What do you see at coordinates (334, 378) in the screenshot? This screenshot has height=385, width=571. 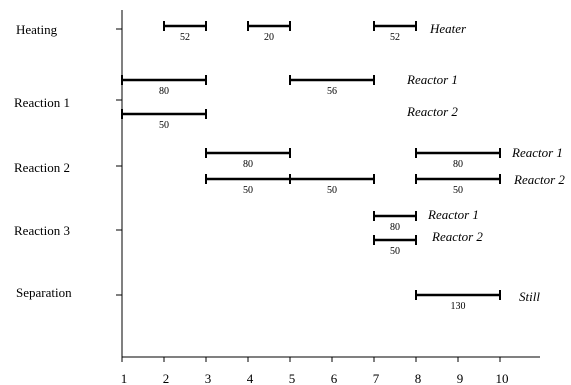 I see `x-tick-label-6: 6` at bounding box center [334, 378].